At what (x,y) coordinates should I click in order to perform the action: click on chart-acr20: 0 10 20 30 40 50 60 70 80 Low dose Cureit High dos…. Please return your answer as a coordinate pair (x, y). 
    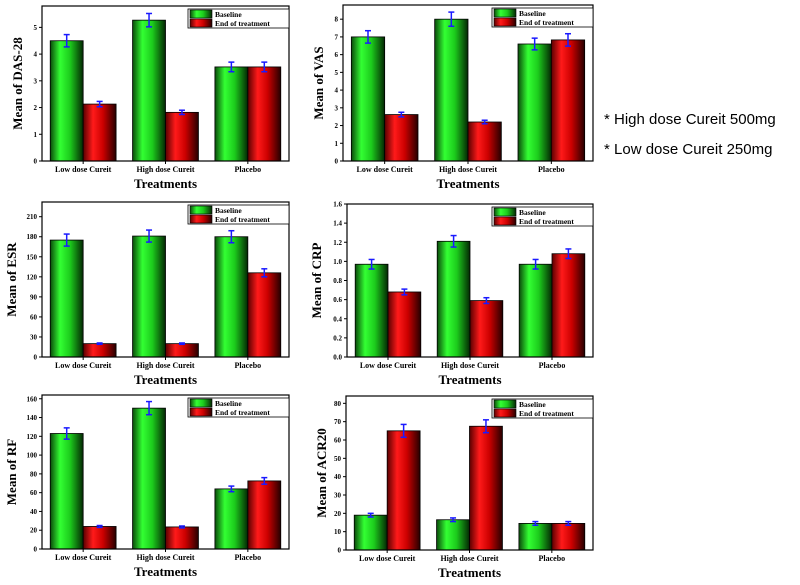
    Looking at the image, I should click on (454, 487).